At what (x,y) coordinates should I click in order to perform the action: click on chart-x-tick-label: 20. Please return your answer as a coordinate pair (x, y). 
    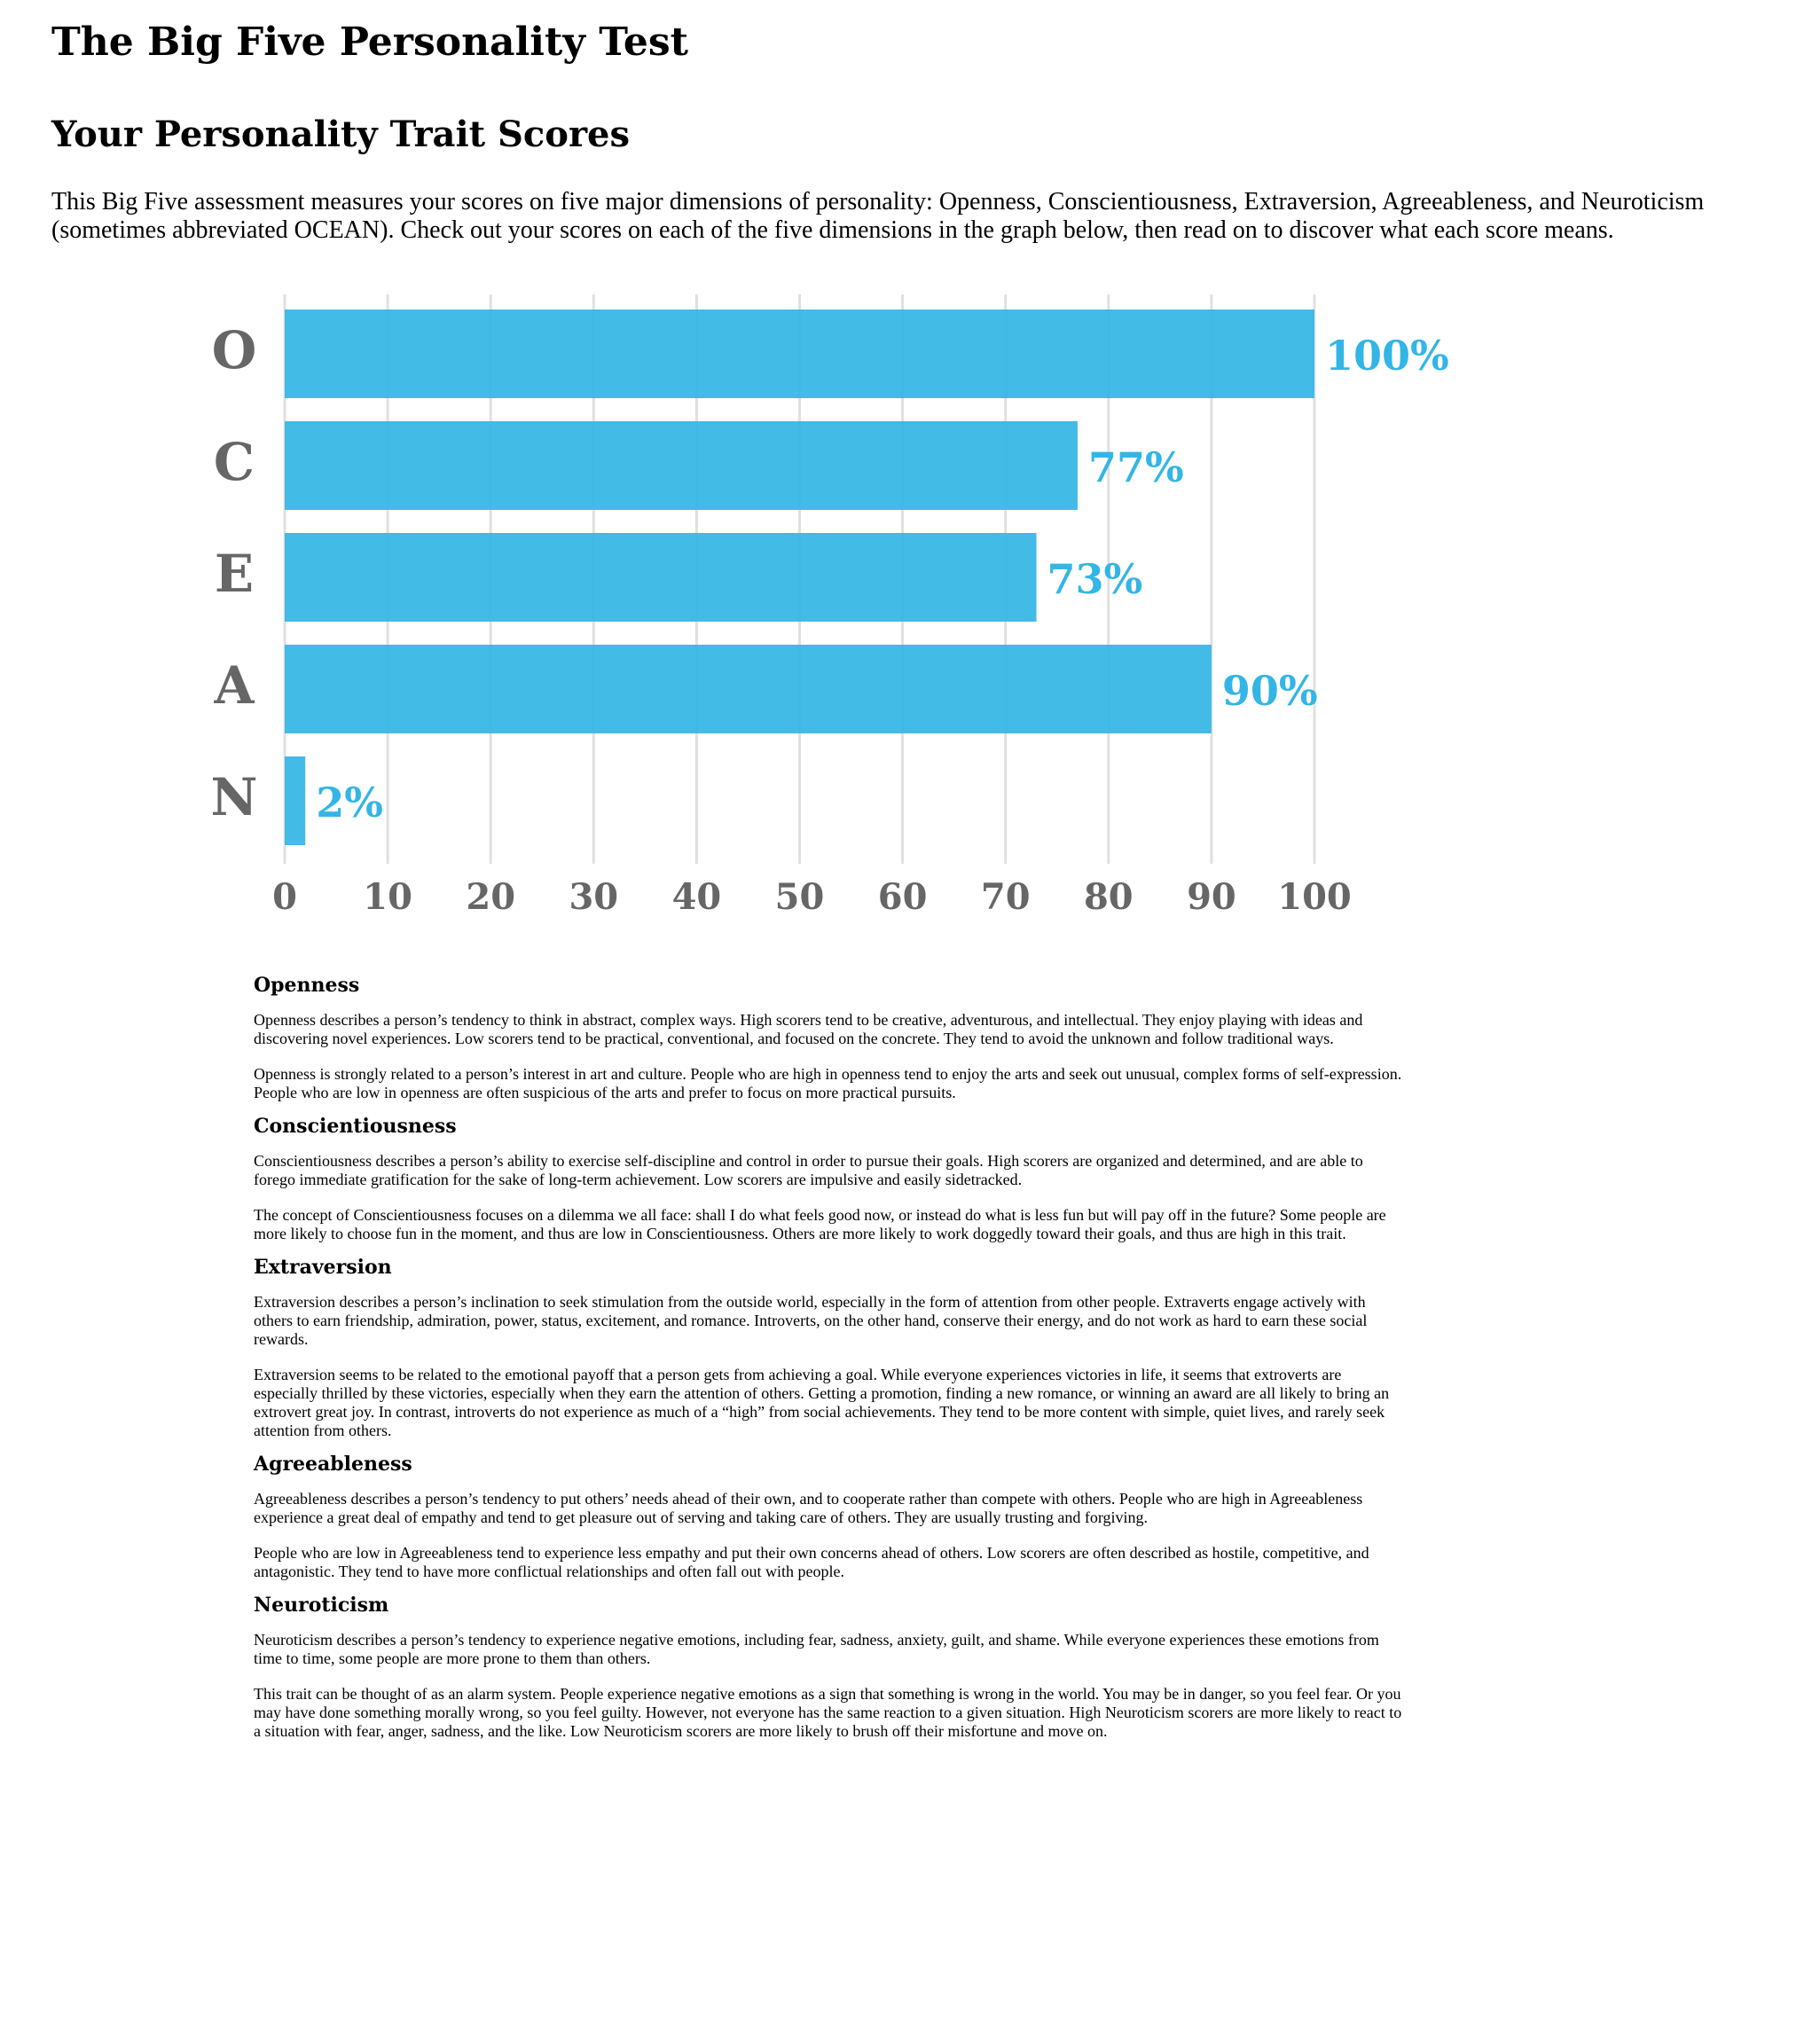
    Looking at the image, I should click on (490, 897).